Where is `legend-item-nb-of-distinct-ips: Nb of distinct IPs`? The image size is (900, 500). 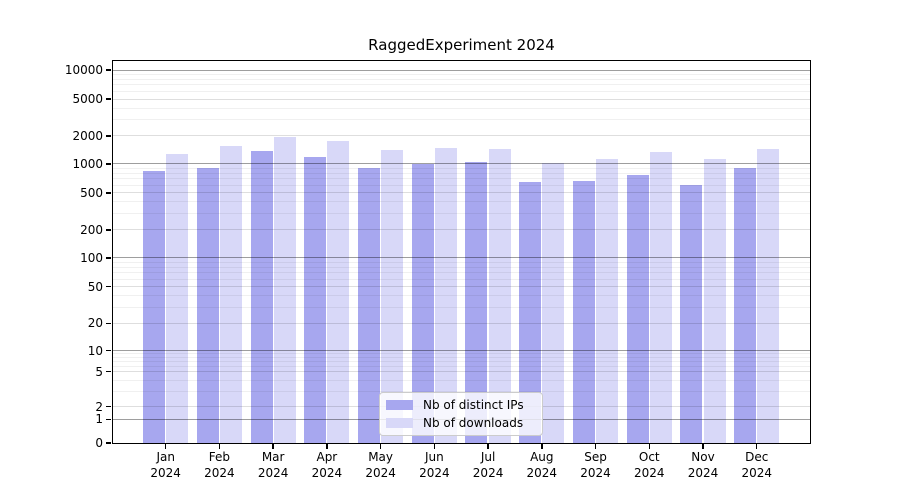 legend-item-nb-of-distinct-ips: Nb of distinct IPs is located at coordinates (461, 405).